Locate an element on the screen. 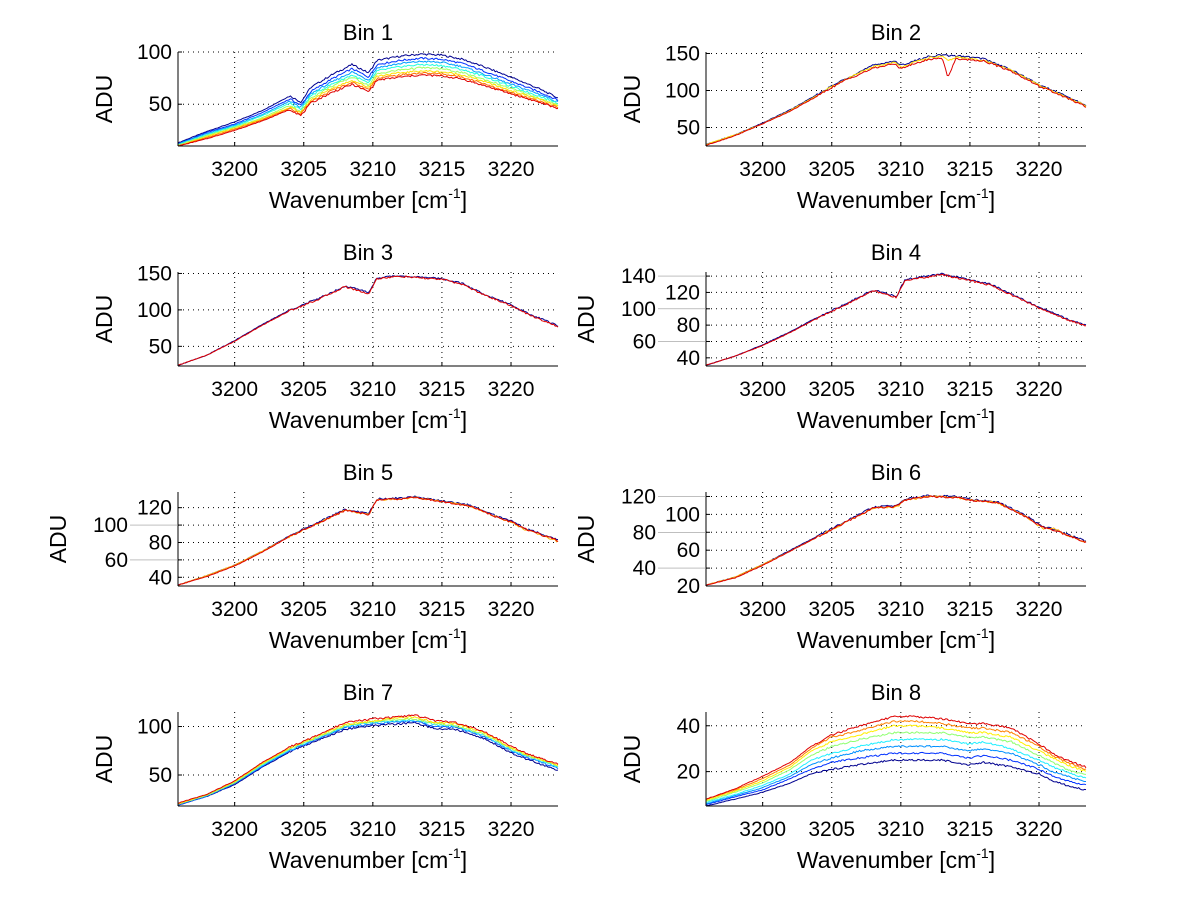  y-tick-label: 150 is located at coordinates (154, 273).